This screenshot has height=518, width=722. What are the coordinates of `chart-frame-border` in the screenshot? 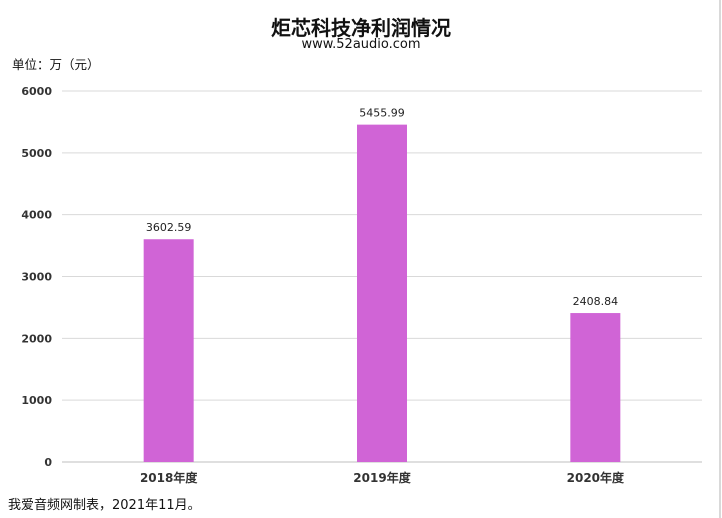 It's located at (720, 259).